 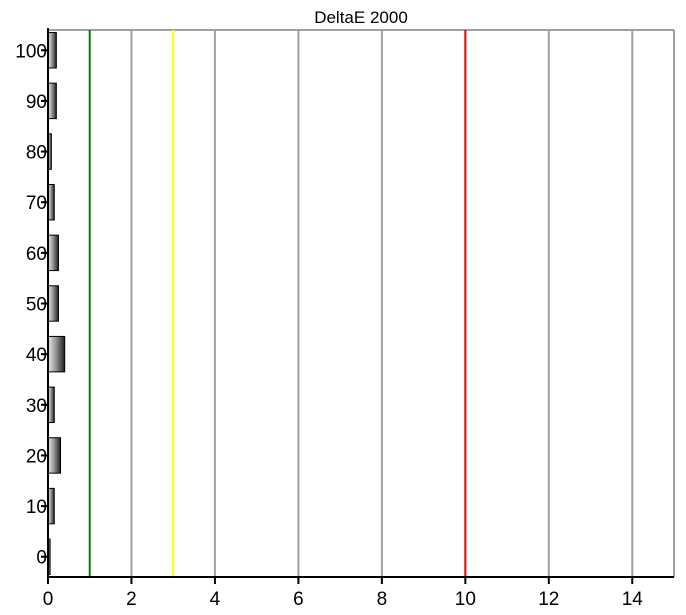 What do you see at coordinates (36, 203) in the screenshot?
I see `y-tick-label: 70` at bounding box center [36, 203].